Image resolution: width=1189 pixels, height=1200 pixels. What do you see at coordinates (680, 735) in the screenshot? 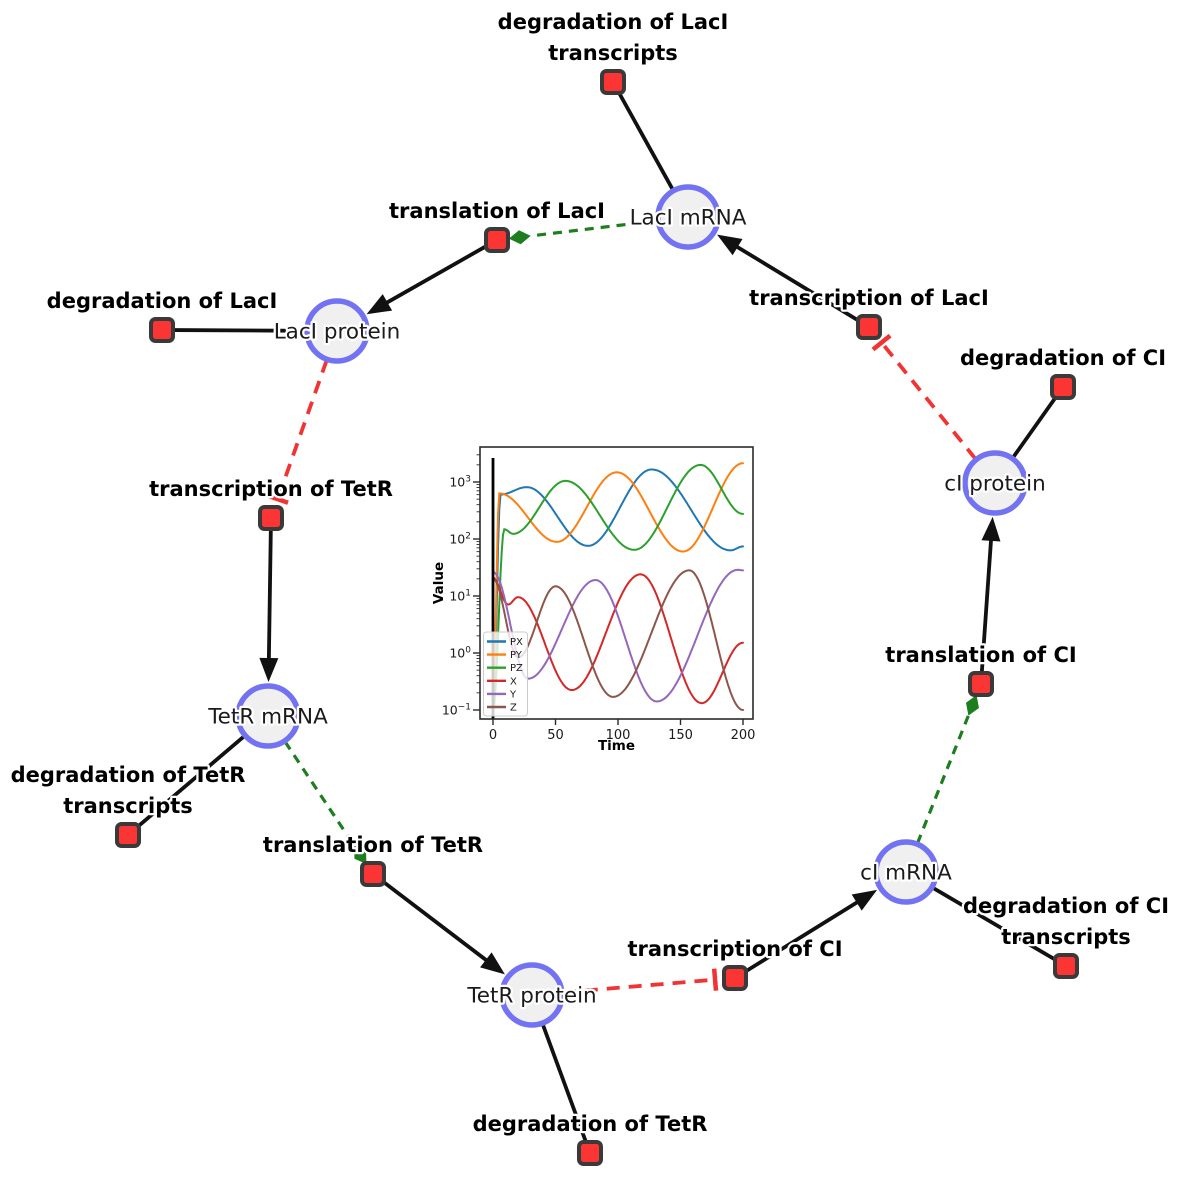
I see `x-tick-label: 150` at bounding box center [680, 735].